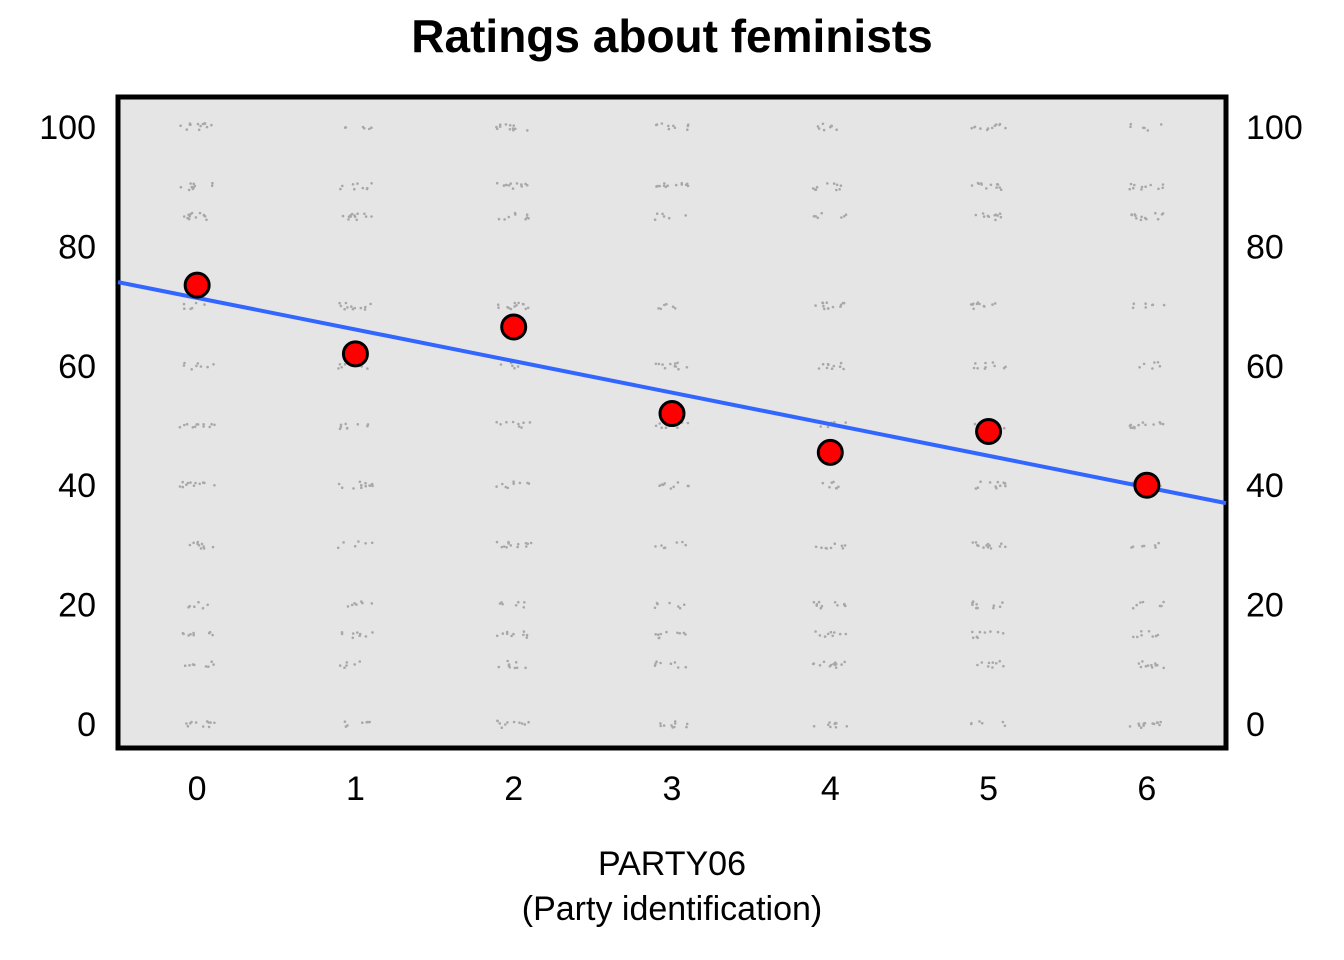  What do you see at coordinates (671, 36) in the screenshot?
I see `chart-title: Ratings about feminists` at bounding box center [671, 36].